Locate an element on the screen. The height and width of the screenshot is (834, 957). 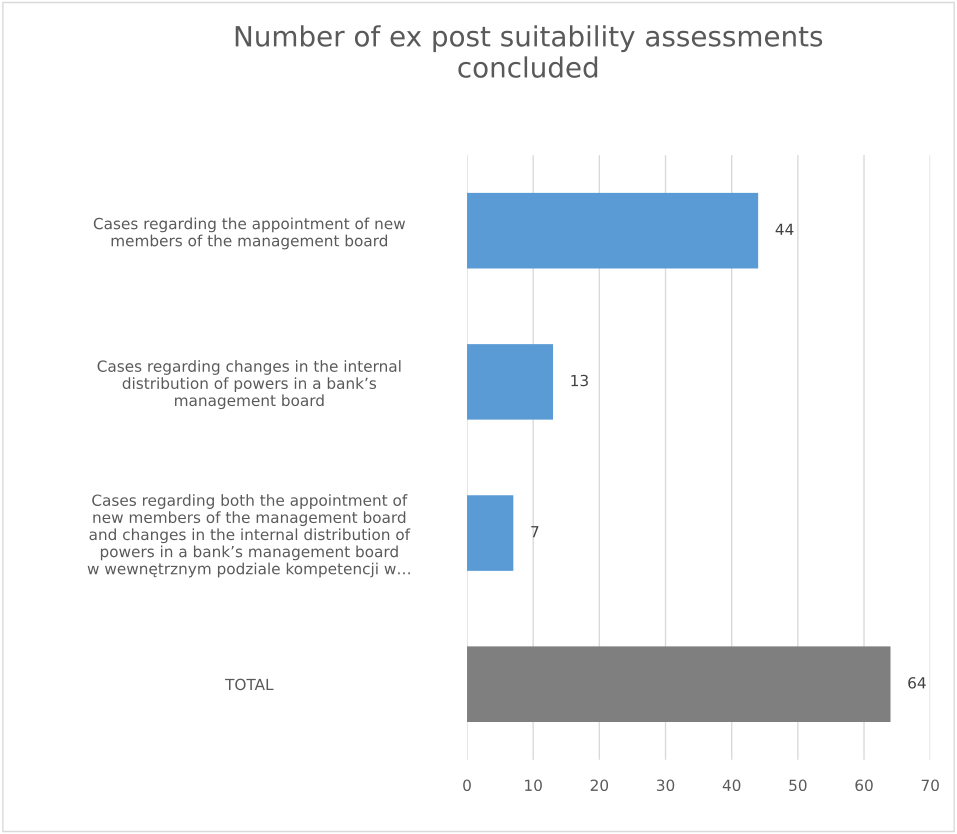
x-tick-label: 50 is located at coordinates (798, 785).